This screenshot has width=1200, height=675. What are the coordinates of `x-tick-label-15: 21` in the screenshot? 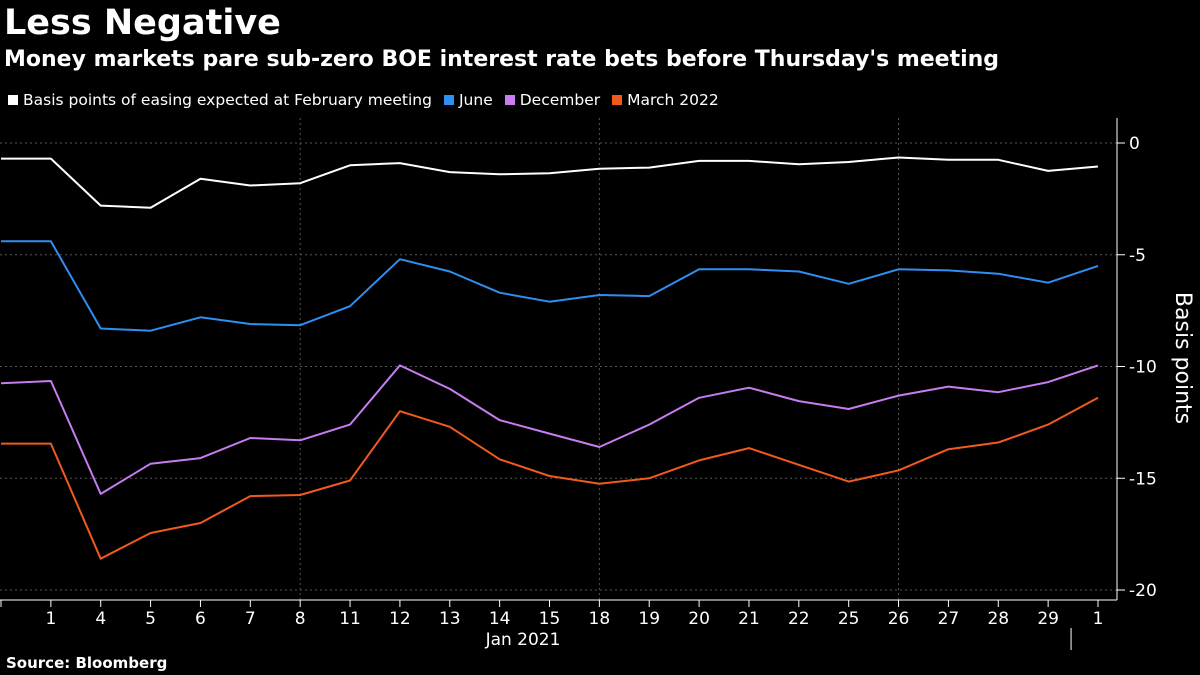 It's located at (749, 619).